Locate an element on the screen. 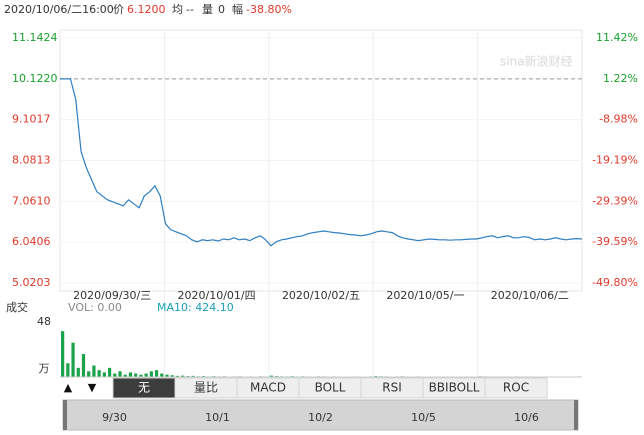 This screenshot has width=644, height=435. x-tick-label: 2020/10/02/五 is located at coordinates (321, 295).